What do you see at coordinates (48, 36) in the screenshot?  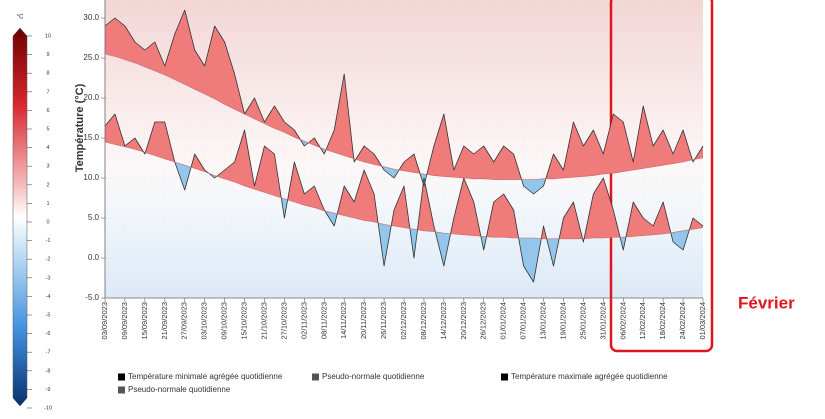 I see `color-scale-label: 10` at bounding box center [48, 36].